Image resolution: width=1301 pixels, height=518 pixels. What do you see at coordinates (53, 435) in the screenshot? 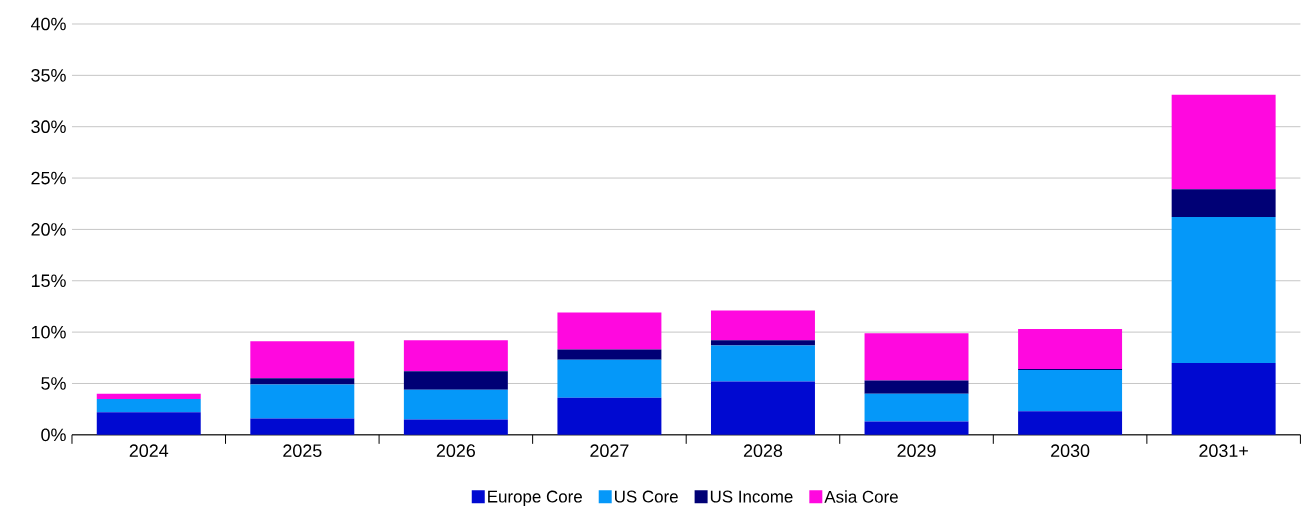
I see `y-tick-label: 0%` at bounding box center [53, 435].